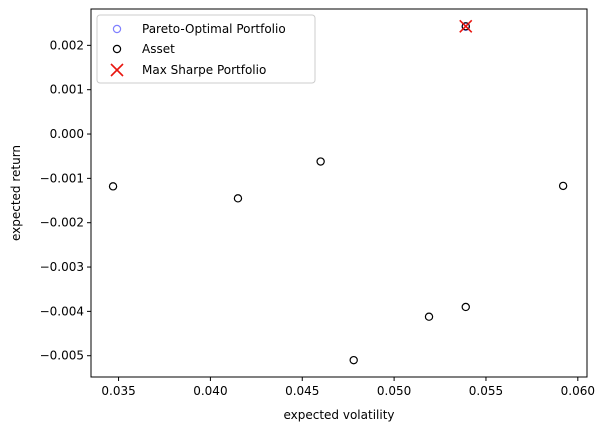  Describe the element at coordinates (338, 415) in the screenshot. I see `x-axis-label: expected volatility` at that location.